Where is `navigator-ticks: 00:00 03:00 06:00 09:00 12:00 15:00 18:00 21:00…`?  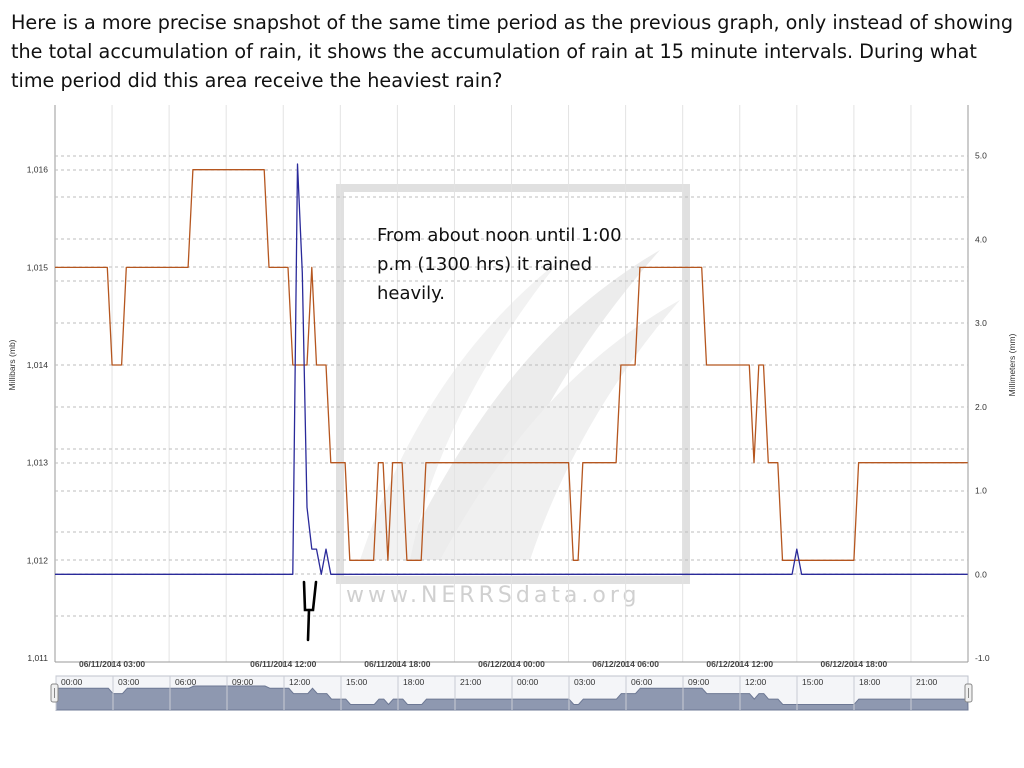 navigator-ticks: 00:00 03:00 06:00 09:00 12:00 15:00 18:00 21:00… is located at coordinates (496, 693).